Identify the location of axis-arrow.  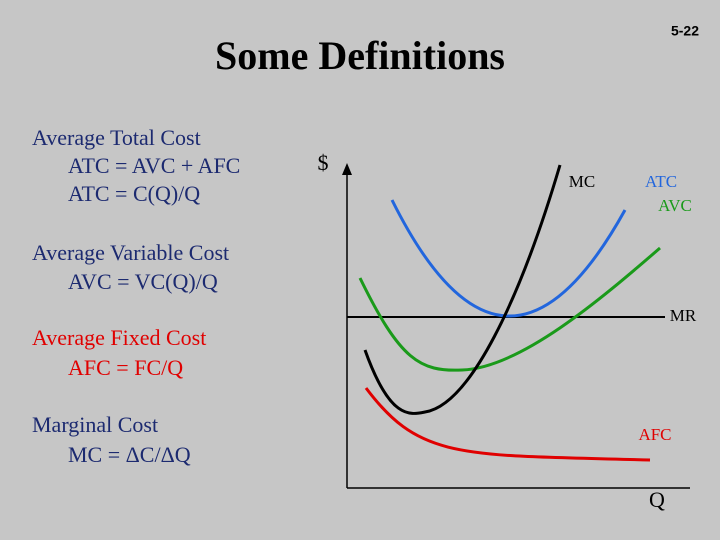
(347, 169).